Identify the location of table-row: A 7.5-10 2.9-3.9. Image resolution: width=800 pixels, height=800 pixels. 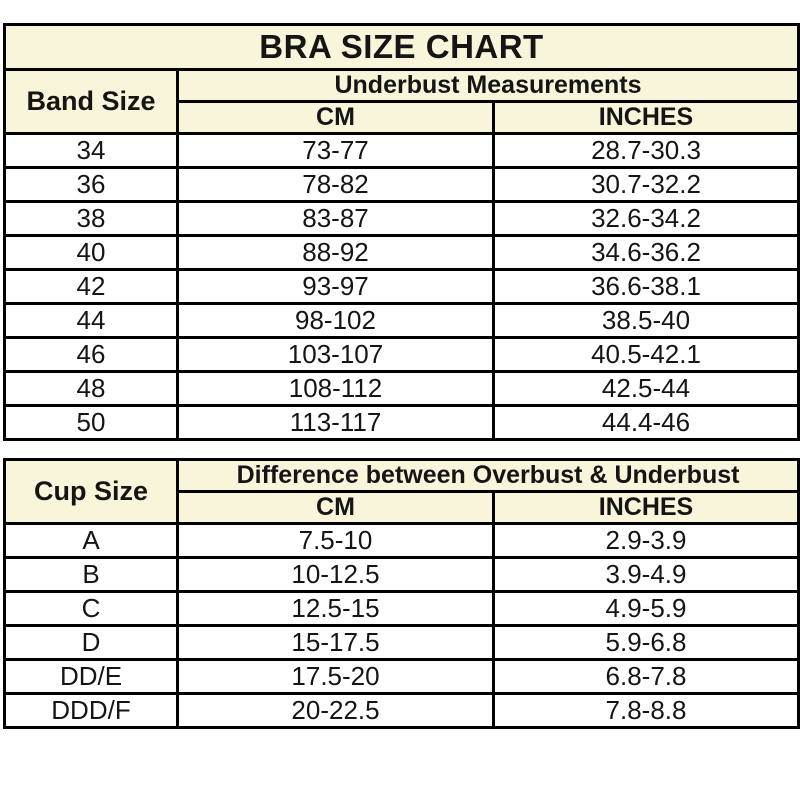
(401, 540).